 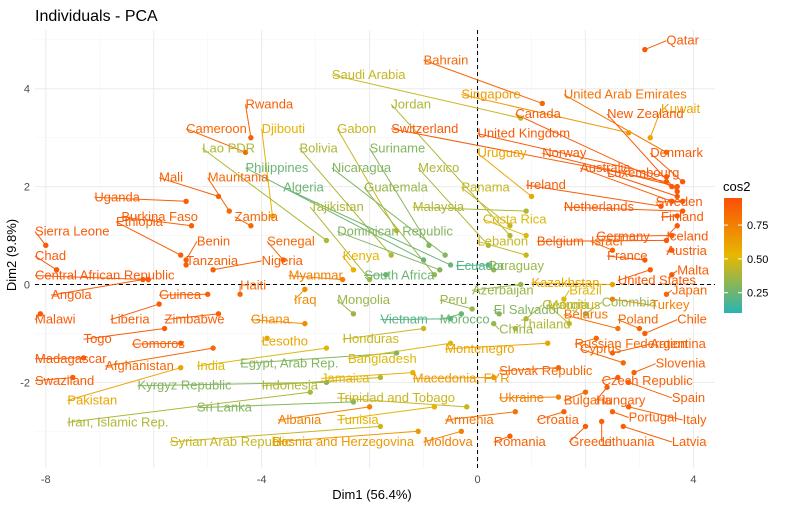 What do you see at coordinates (605, 167) in the screenshot?
I see `point-label: Australia` at bounding box center [605, 167].